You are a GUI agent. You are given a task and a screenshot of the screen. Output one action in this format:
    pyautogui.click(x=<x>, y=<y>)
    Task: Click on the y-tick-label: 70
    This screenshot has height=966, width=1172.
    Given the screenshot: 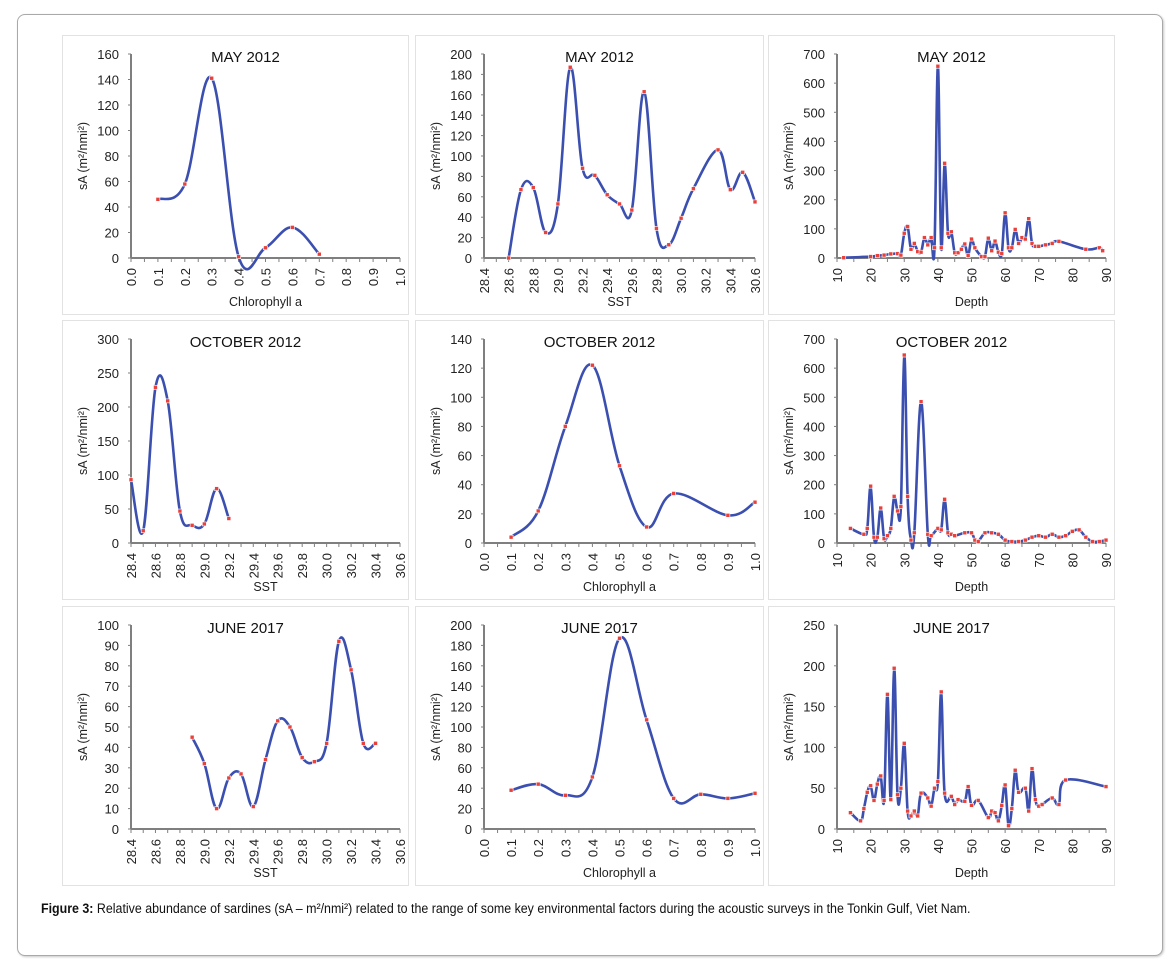 What is the action you would take?
    pyautogui.click(x=112, y=686)
    